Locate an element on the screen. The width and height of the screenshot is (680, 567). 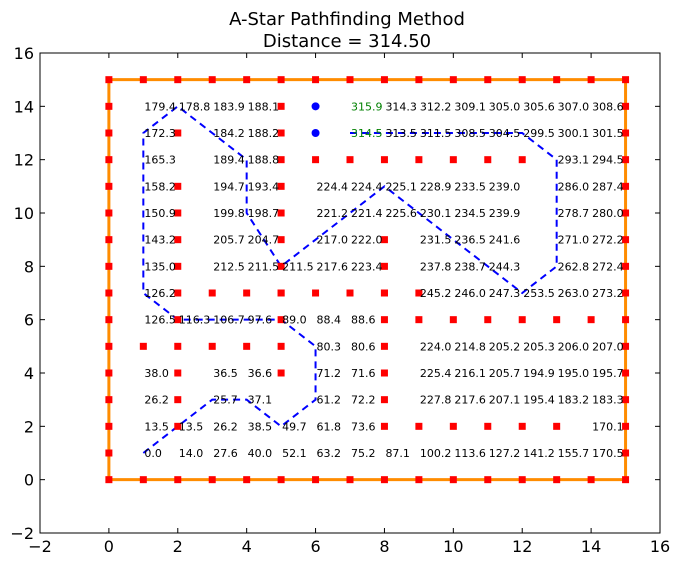
cost-label: 27.6 is located at coordinates (225, 453).